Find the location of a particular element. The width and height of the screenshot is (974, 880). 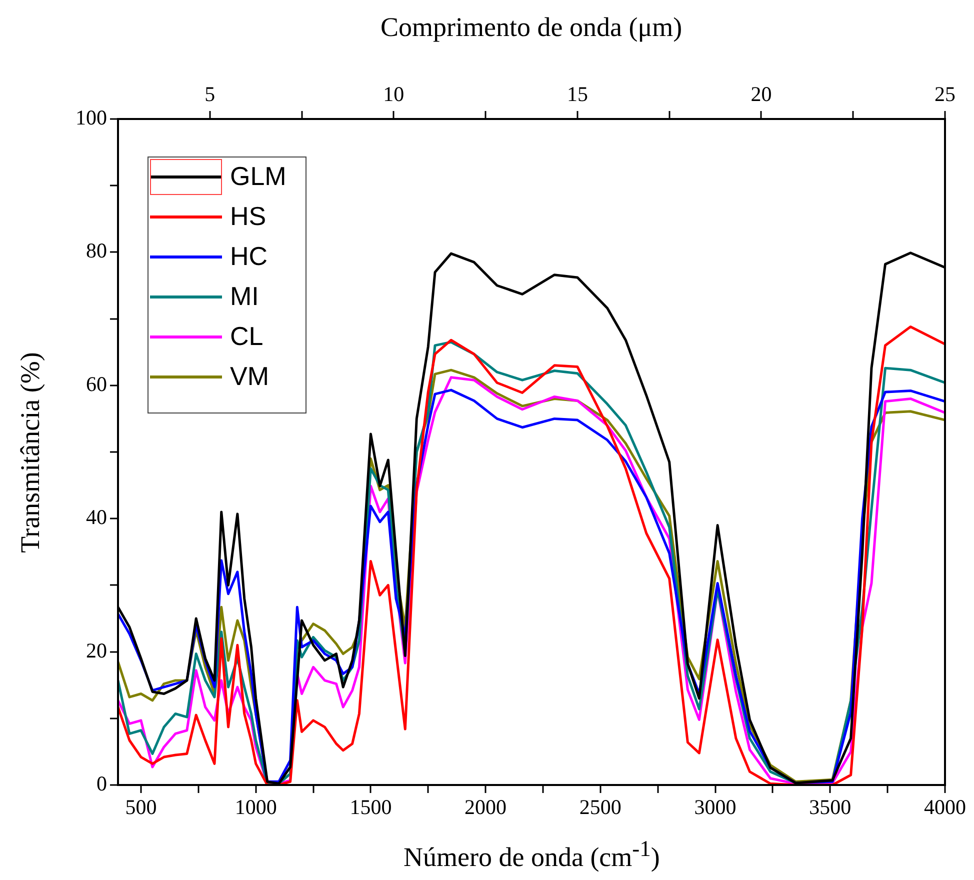

y-tick-label: 40 is located at coordinates (96, 517).